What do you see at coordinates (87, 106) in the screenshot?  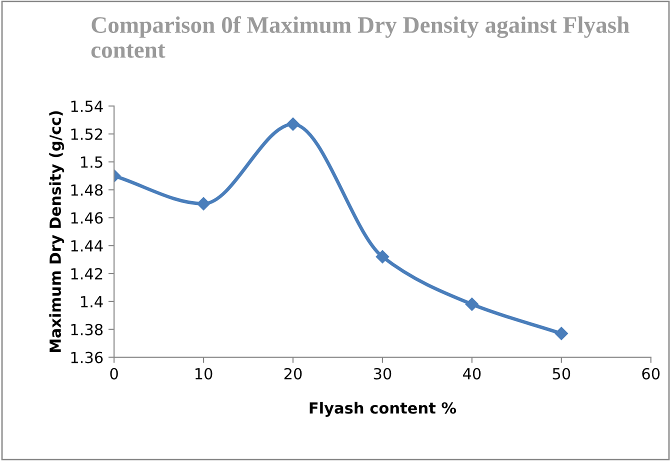 I see `y-tick-label: 1.54` at bounding box center [87, 106].